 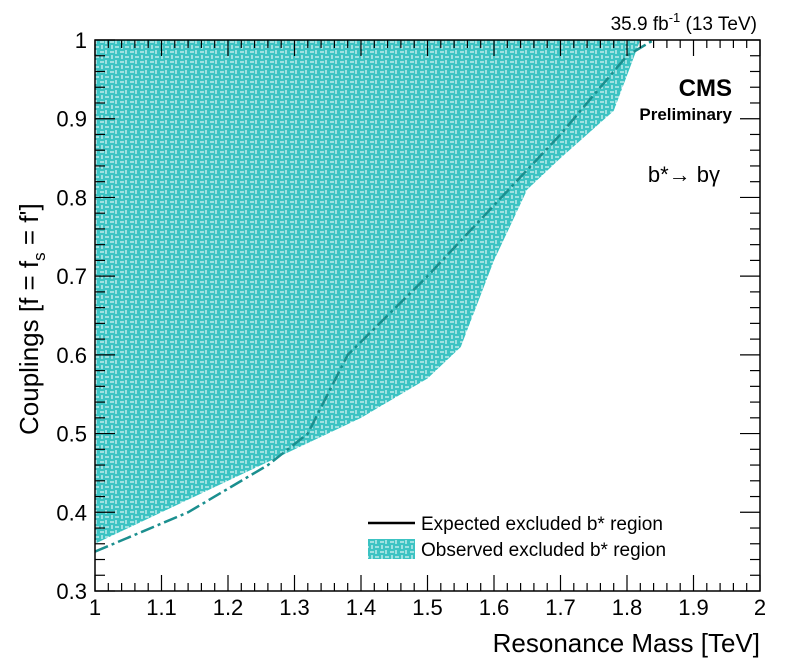 I want to click on legend-expected-label: Expected excluded b* region, so click(x=542, y=524).